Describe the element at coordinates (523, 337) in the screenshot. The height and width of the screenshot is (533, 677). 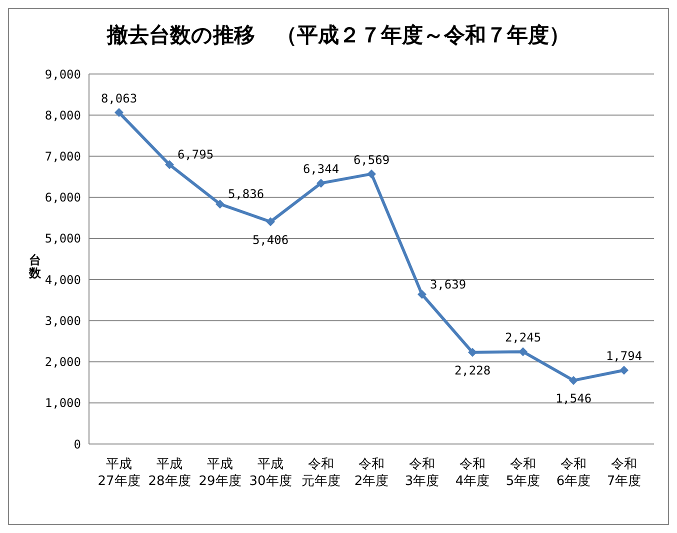
I see `data-label: 2,245` at that location.